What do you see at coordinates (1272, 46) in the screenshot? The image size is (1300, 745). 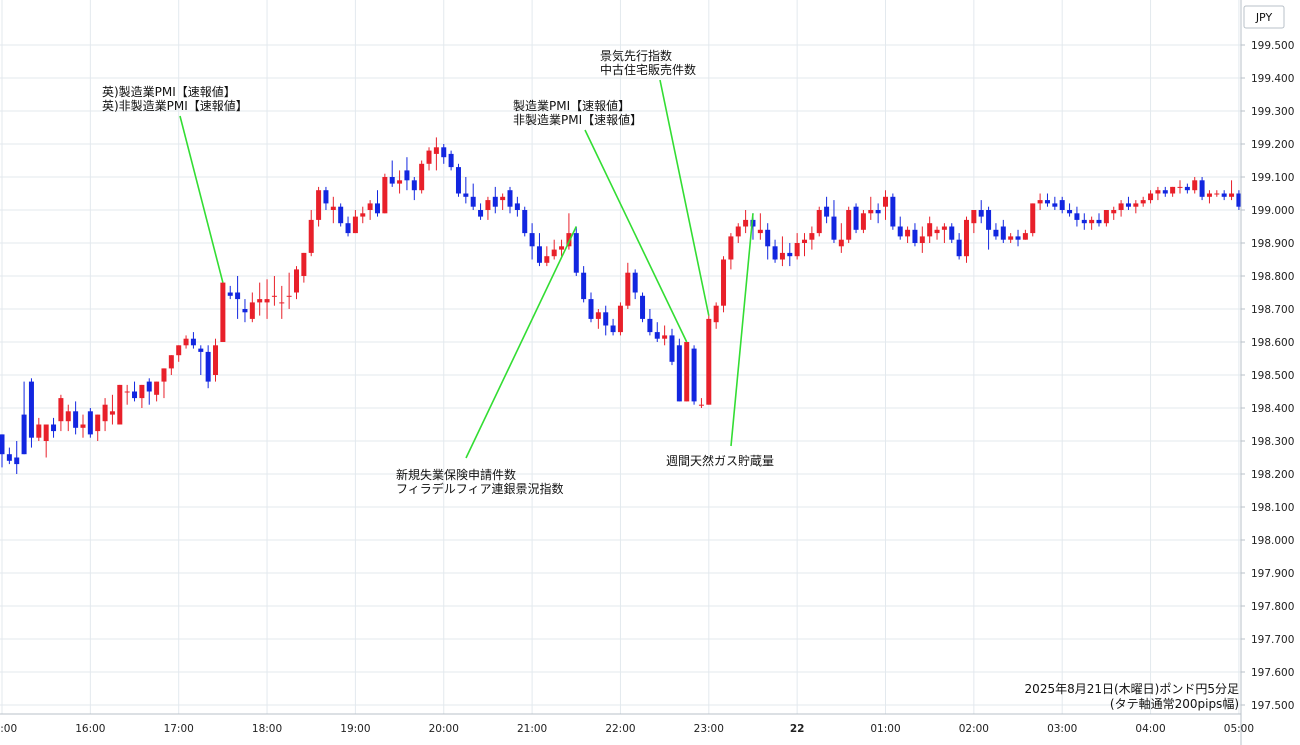 I see `y-tick-label: 199.500` at bounding box center [1272, 46].